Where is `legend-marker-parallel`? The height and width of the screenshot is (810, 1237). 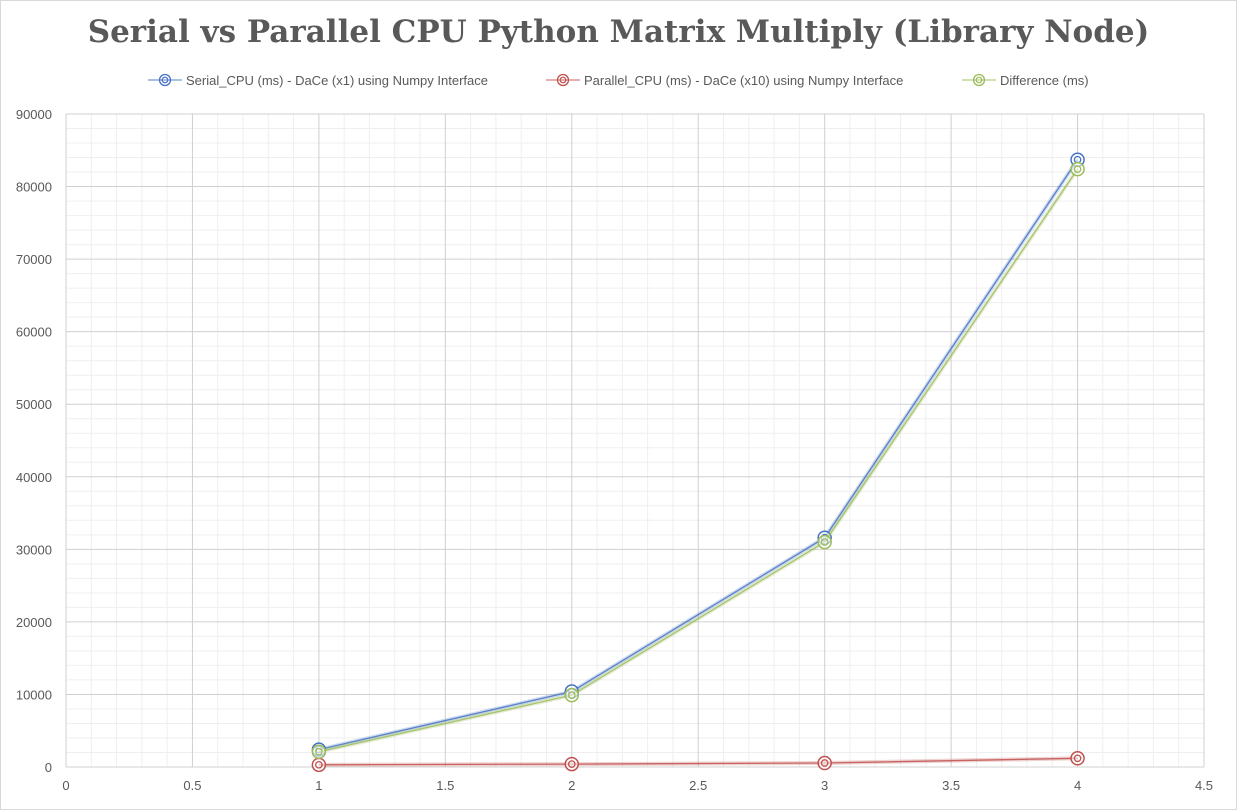
legend-marker-parallel is located at coordinates (563, 80).